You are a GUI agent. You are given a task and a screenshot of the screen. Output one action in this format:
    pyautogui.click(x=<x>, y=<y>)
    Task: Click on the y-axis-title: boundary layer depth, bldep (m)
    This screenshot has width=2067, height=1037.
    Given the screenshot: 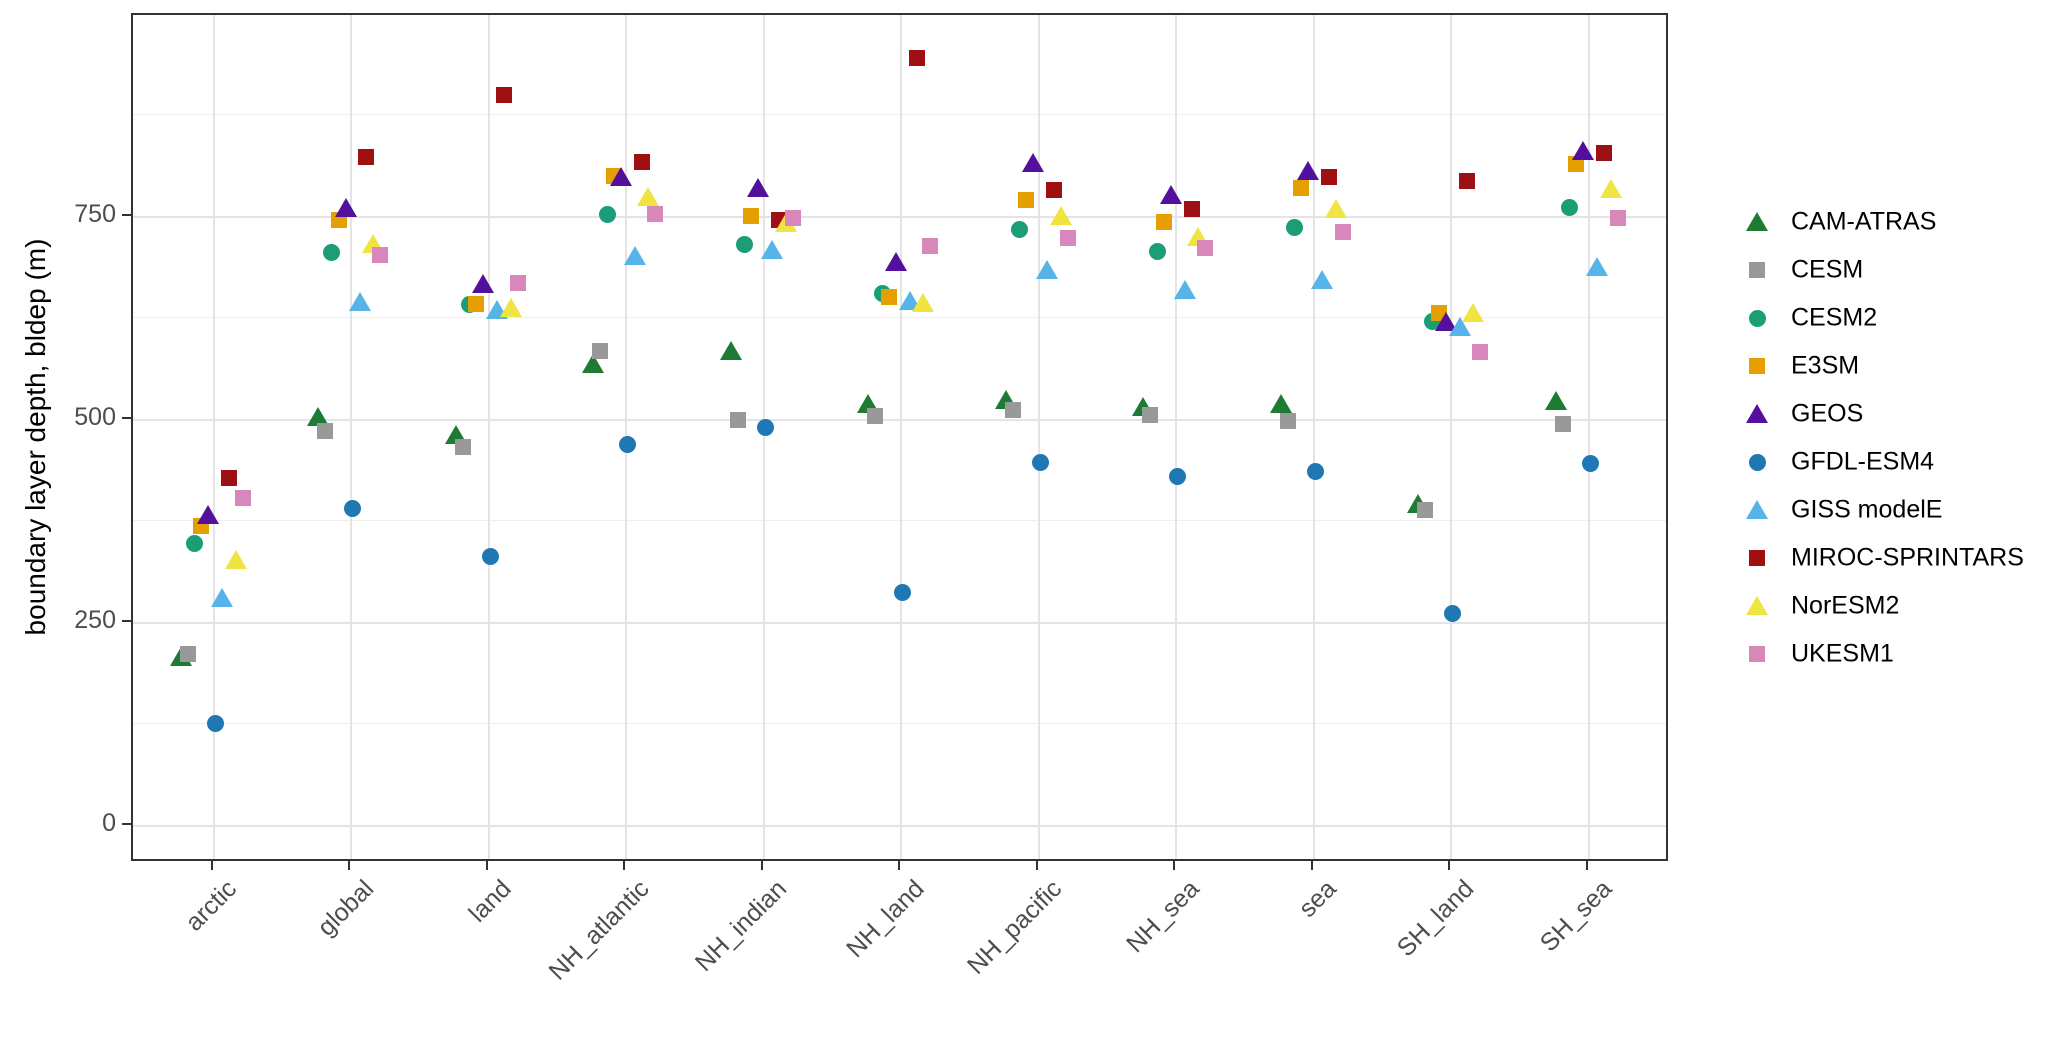 What is the action you would take?
    pyautogui.click(x=35, y=437)
    